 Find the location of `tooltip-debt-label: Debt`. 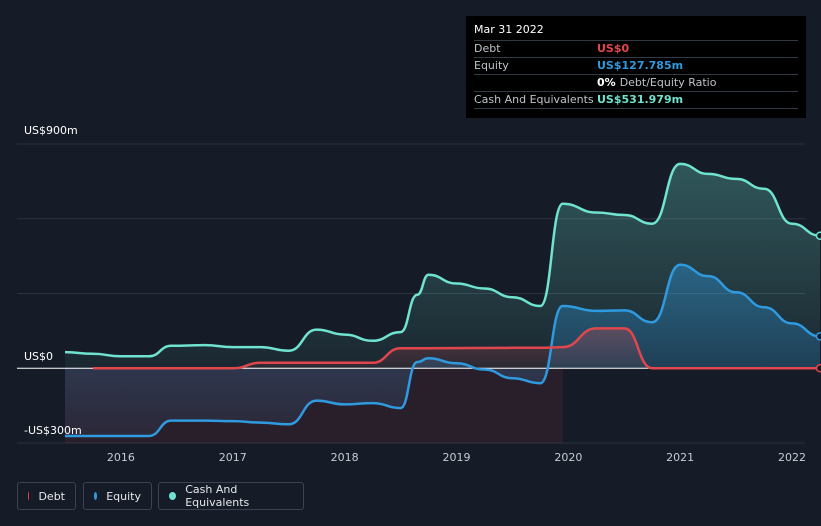

tooltip-debt-label: Debt is located at coordinates (487, 48).